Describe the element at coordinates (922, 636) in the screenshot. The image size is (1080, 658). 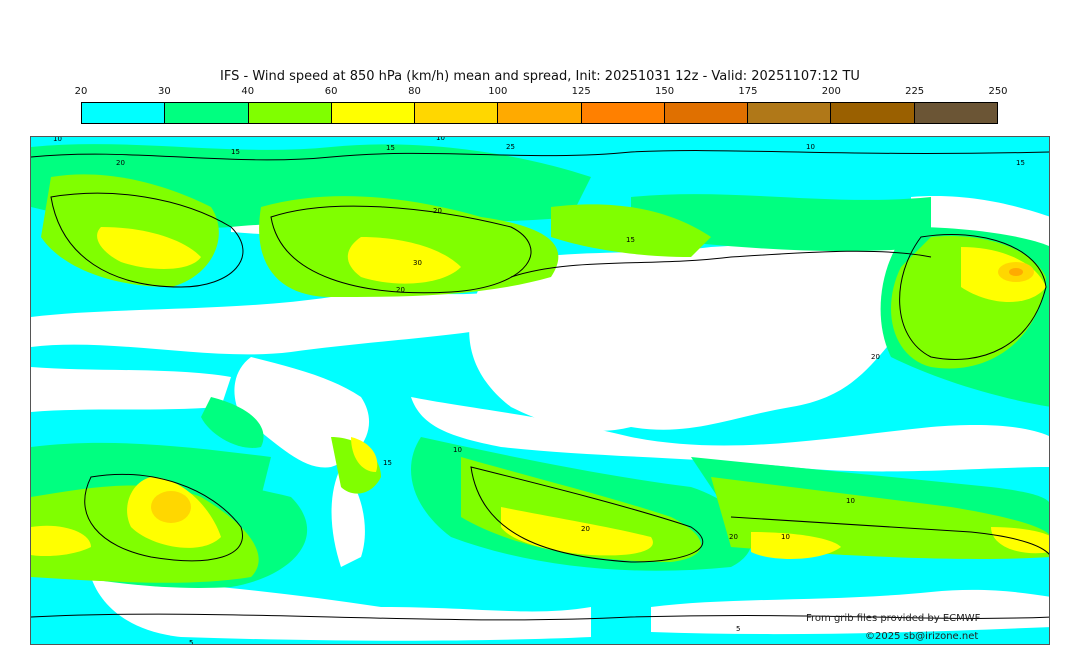
I see `copyright-credit: ©2025 sb@irizone.net` at that location.